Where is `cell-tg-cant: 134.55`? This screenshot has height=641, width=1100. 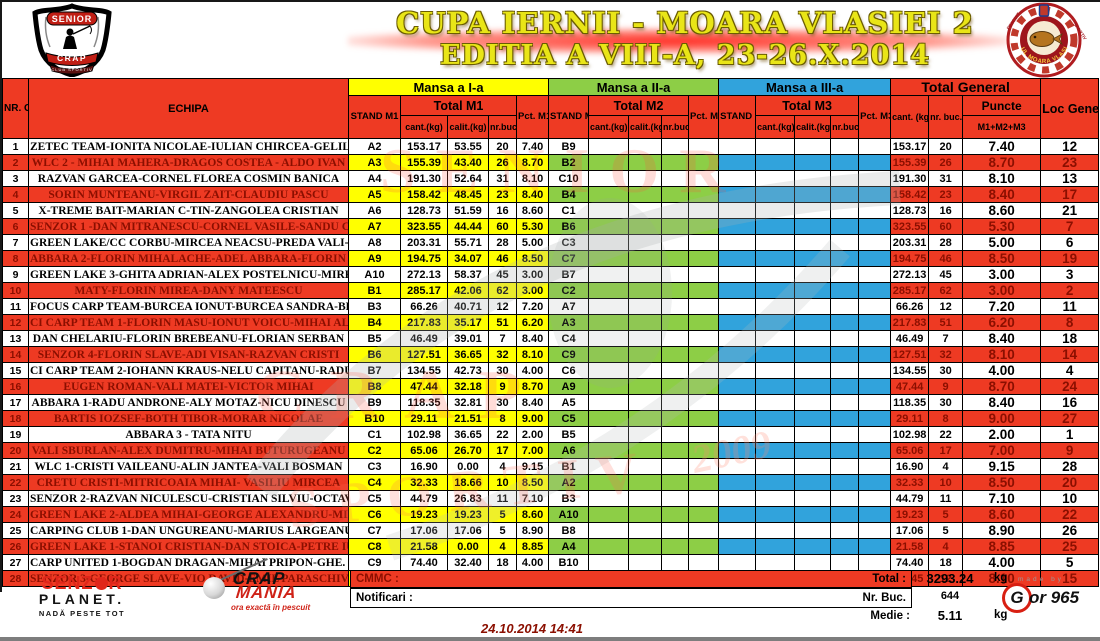
cell-tg-cant: 134.55 is located at coordinates (910, 370).